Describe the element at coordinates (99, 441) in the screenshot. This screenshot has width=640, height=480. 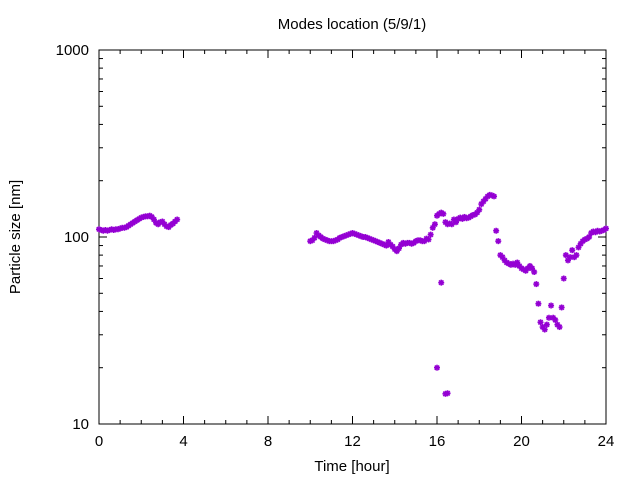
I see `x-tick-label: 0` at that location.